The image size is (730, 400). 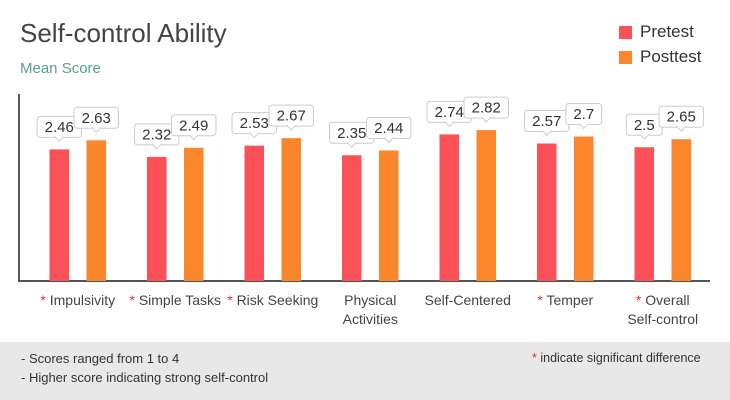 I want to click on x-tick-label-0: * Impulsivity, so click(x=77, y=300).